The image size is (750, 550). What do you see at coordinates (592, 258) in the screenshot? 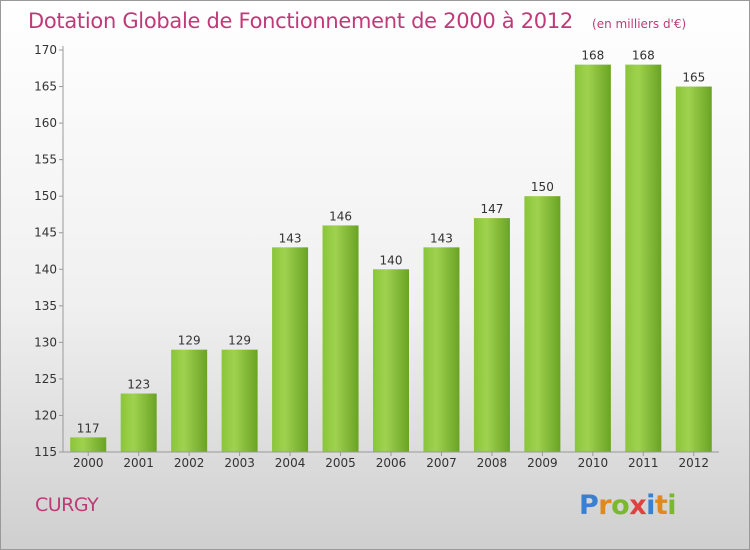
I see `bar-2010` at bounding box center [592, 258].